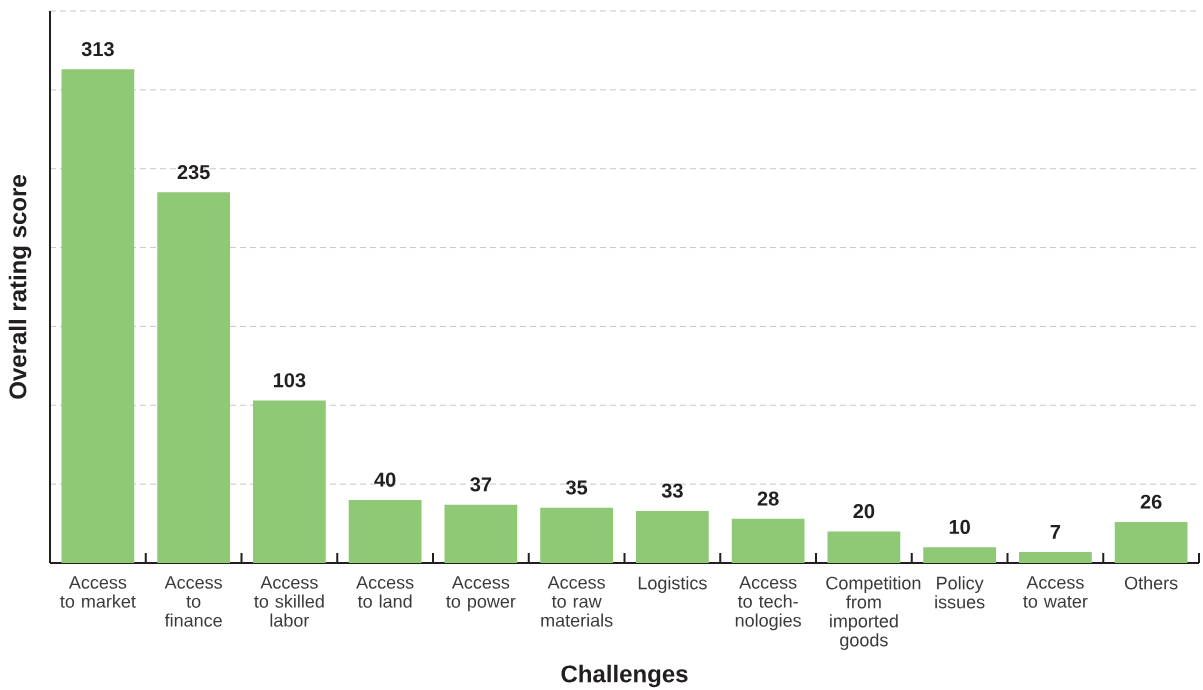 The image size is (1203, 690). Describe the element at coordinates (672, 584) in the screenshot. I see `x-tick-label: Logistics` at that location.